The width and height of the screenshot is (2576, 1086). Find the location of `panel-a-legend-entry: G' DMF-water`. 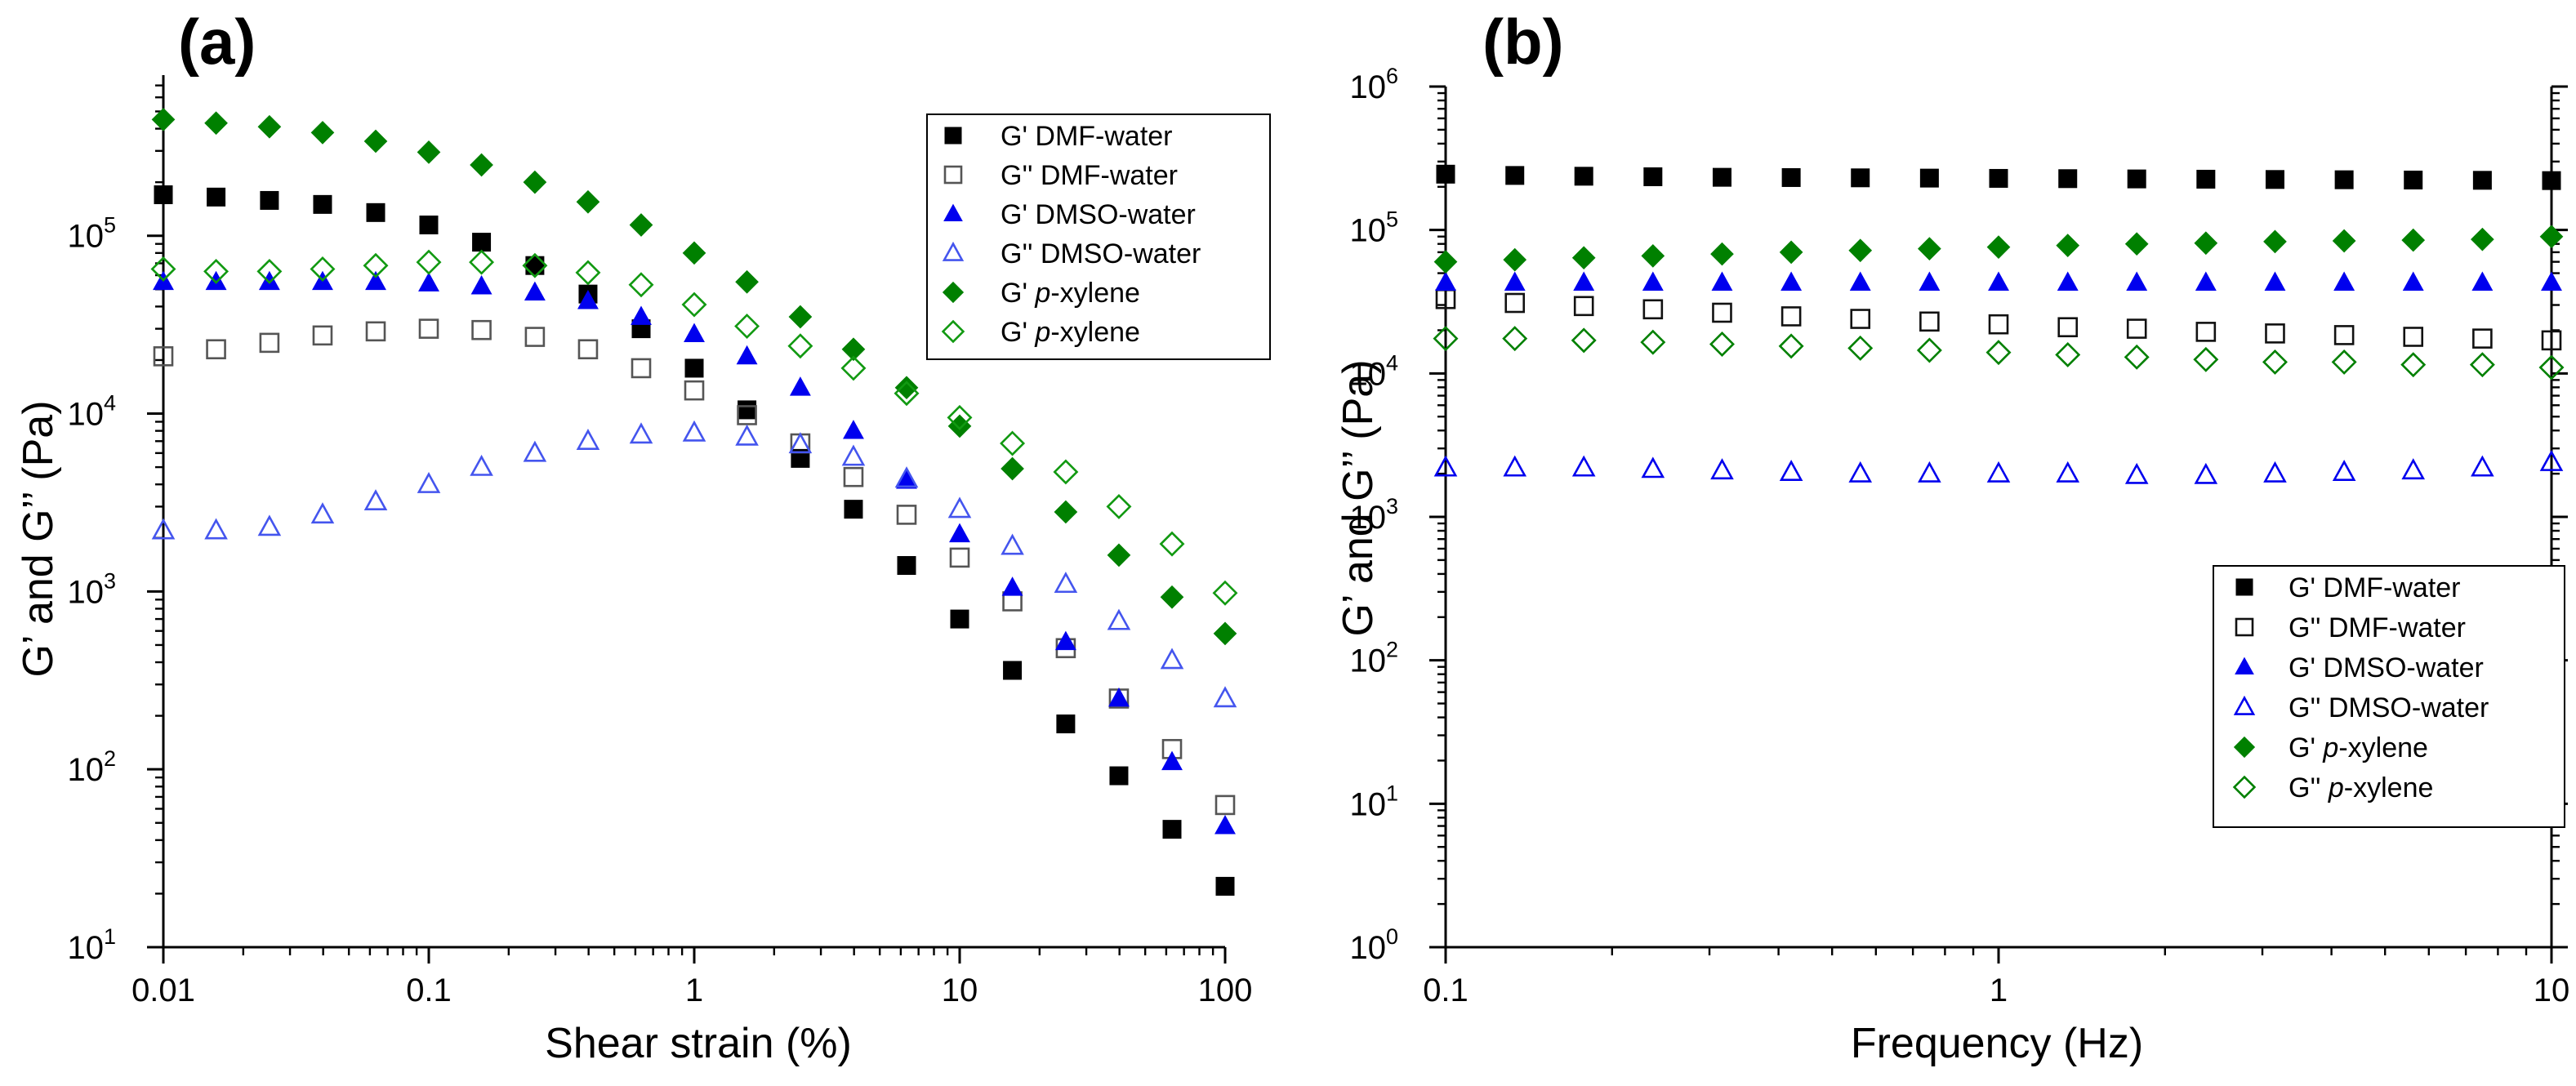

panel-a-legend-entry: G' DMF-water is located at coordinates (1058, 137).